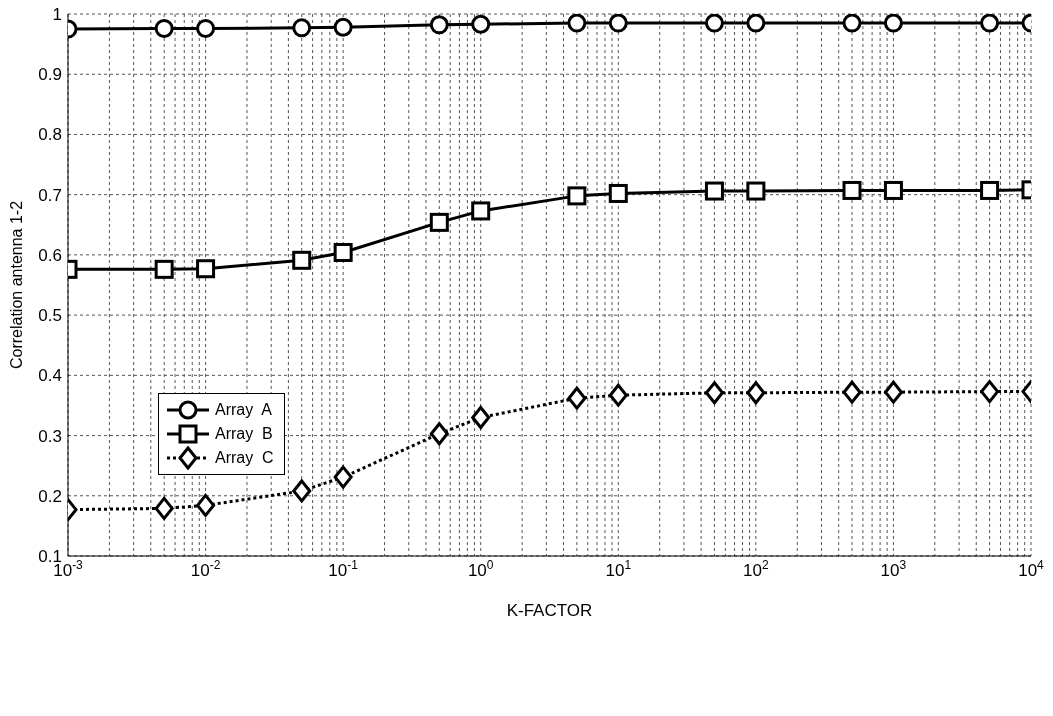  I want to click on legend-label: Array C, so click(244, 458).